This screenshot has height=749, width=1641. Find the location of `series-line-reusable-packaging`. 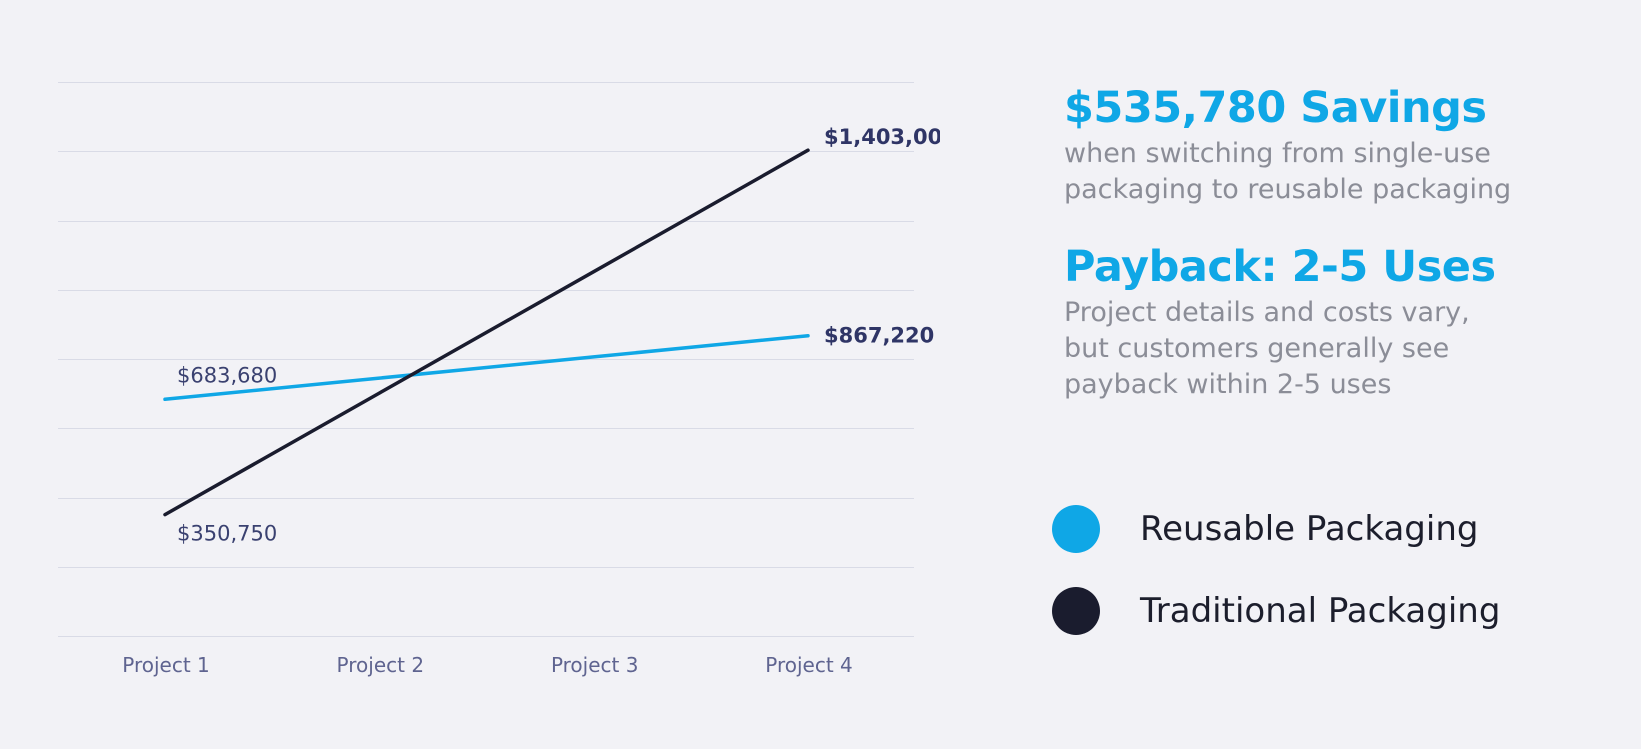

series-line-reusable-packaging is located at coordinates (486, 367).